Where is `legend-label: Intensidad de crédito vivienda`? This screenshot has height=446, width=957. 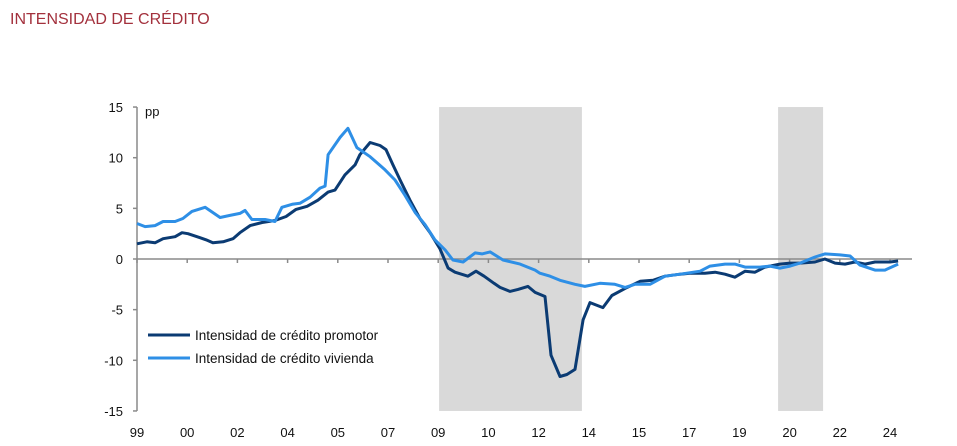
legend-label: Intensidad de crédito vivienda is located at coordinates (284, 358).